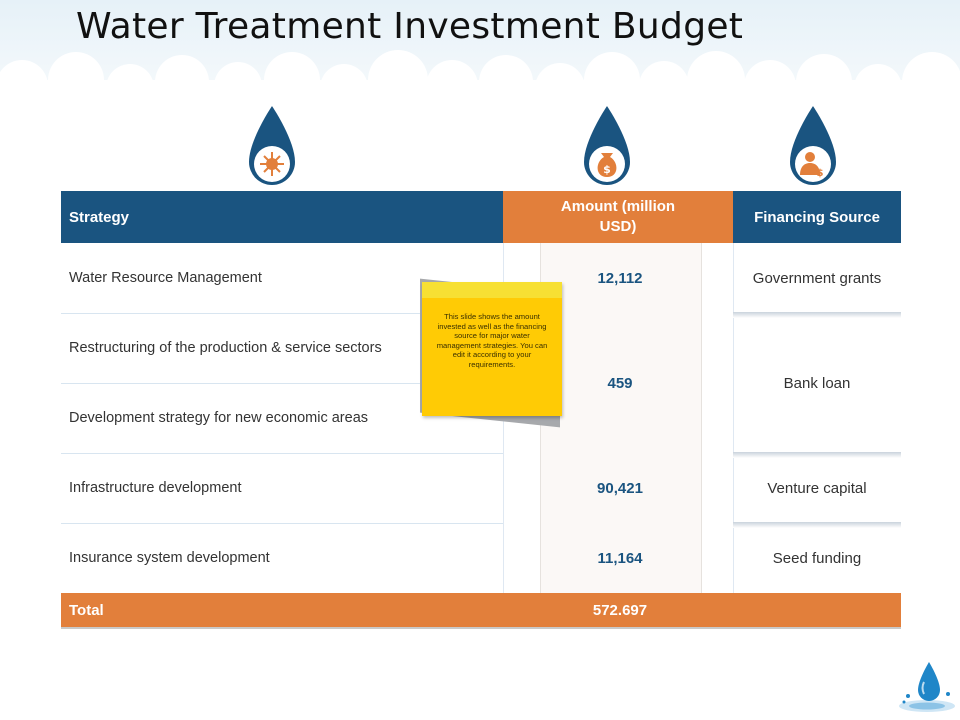  Describe the element at coordinates (410, 26) in the screenshot. I see `page-title: Water Treatment Investment Budget` at that location.